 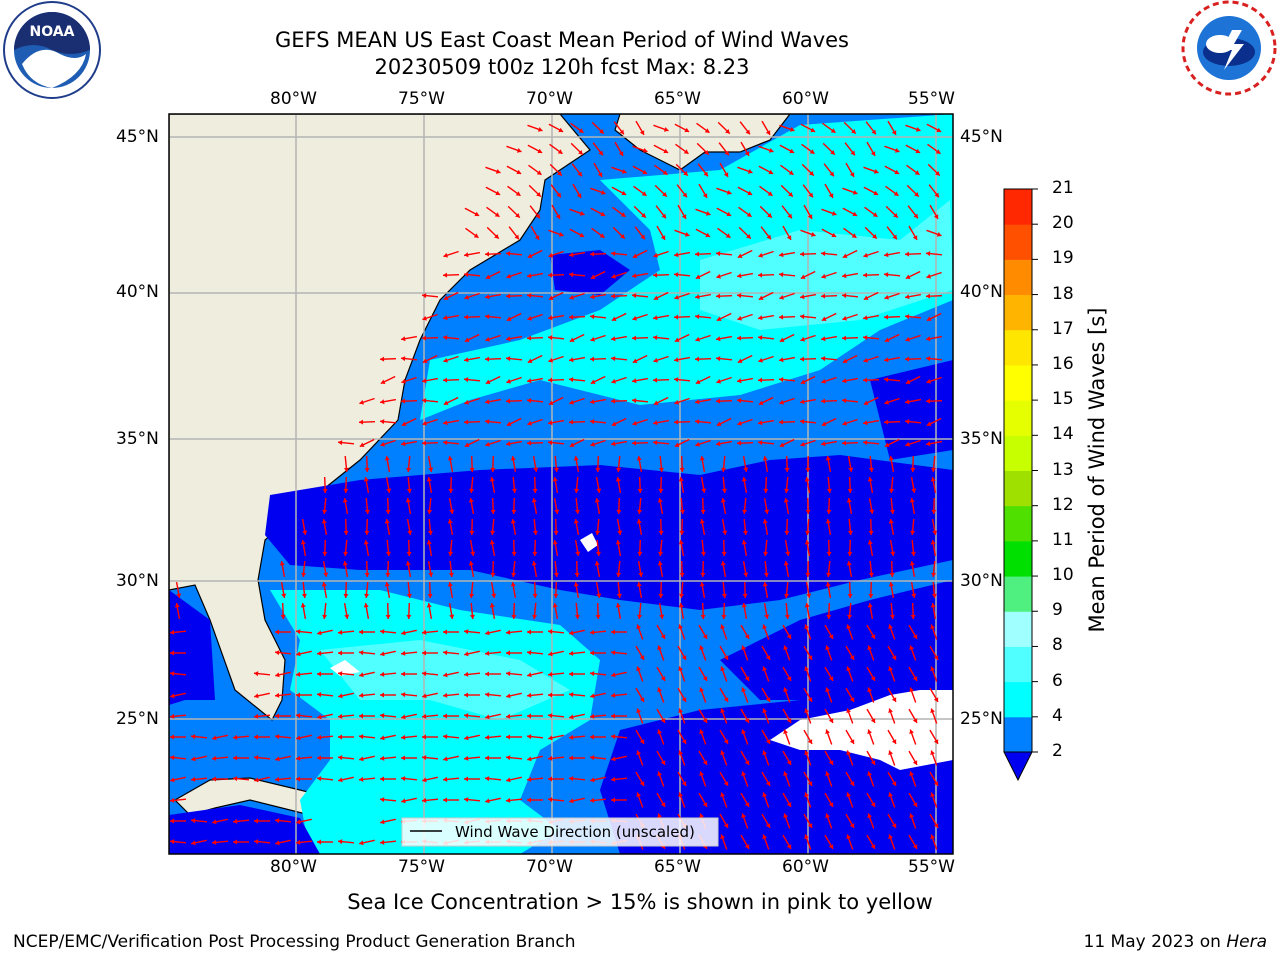 I want to click on colorbar-tick-label: 18, so click(x=1063, y=293).